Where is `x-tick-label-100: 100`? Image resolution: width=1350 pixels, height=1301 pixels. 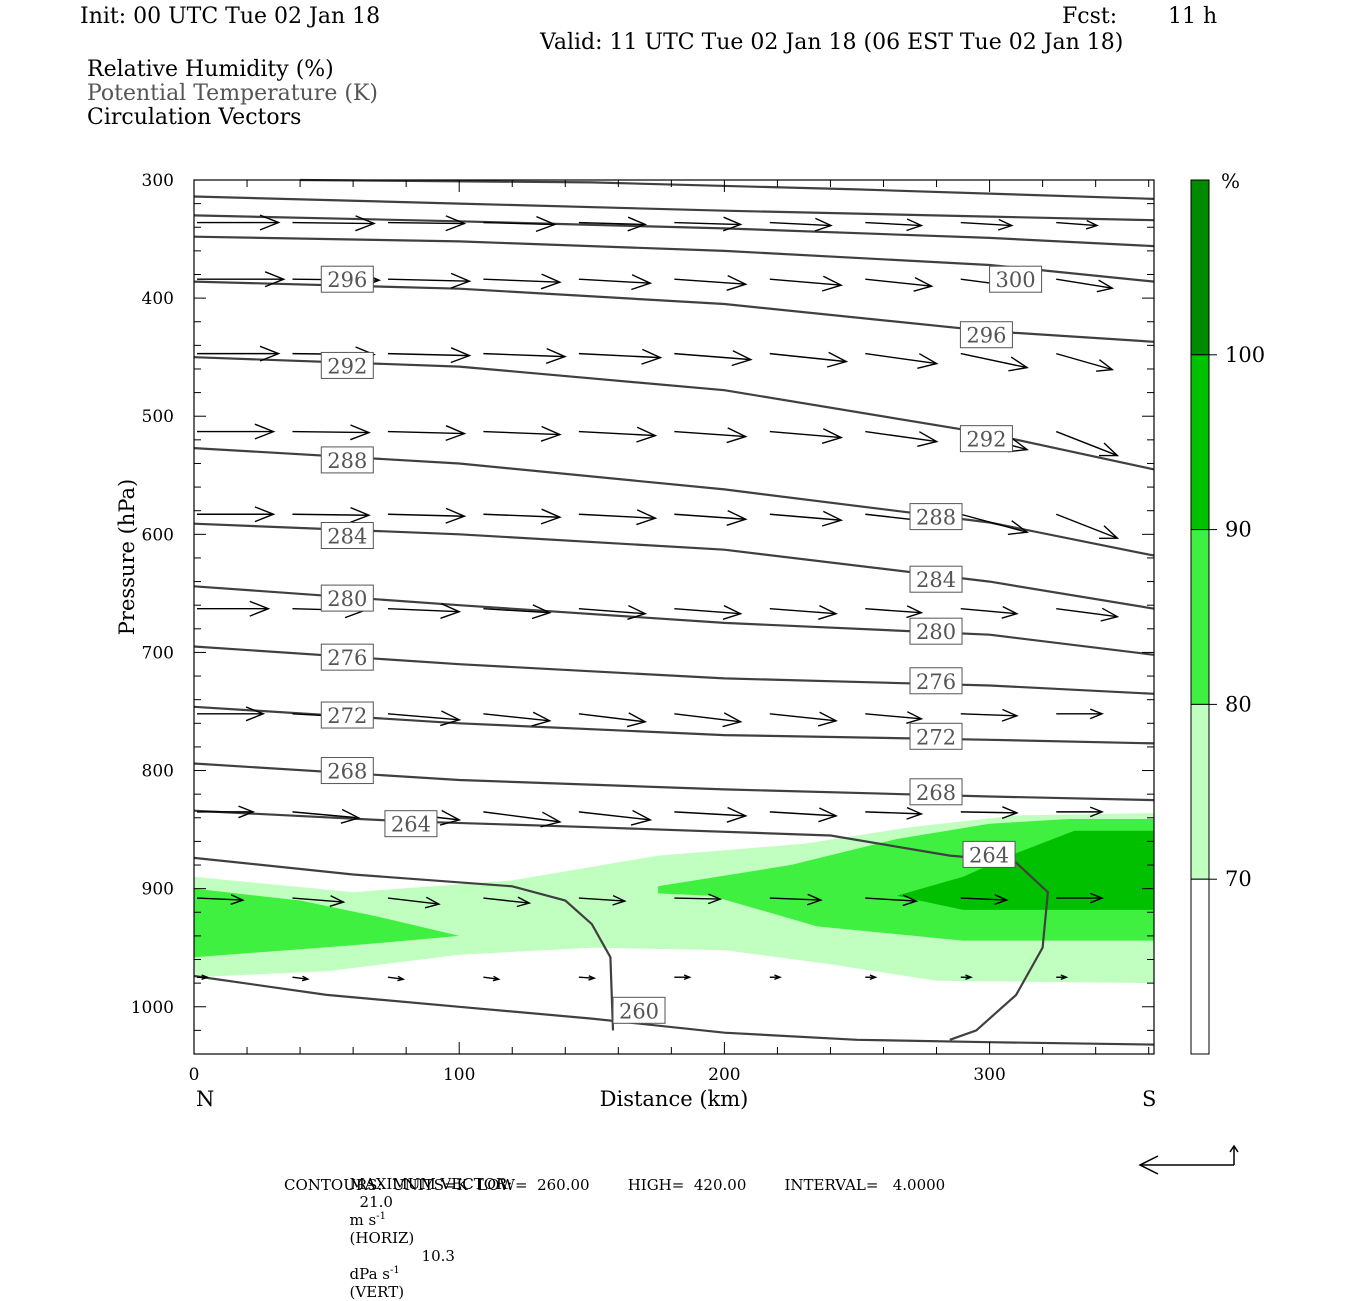
x-tick-label-100: 100 is located at coordinates (459, 1075).